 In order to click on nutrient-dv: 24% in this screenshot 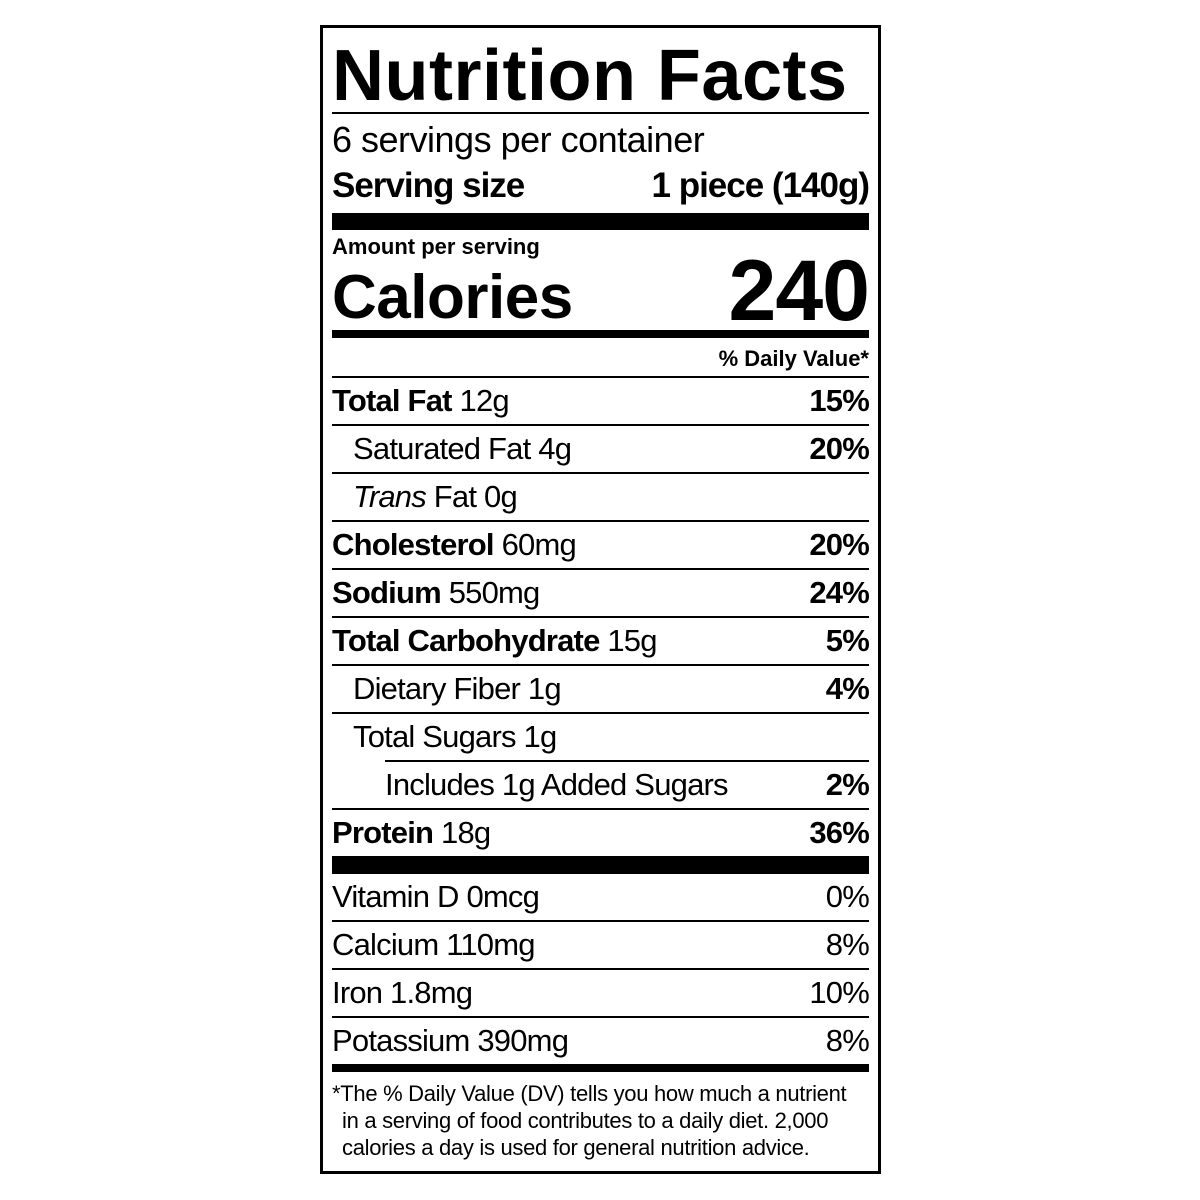, I will do `click(839, 592)`.